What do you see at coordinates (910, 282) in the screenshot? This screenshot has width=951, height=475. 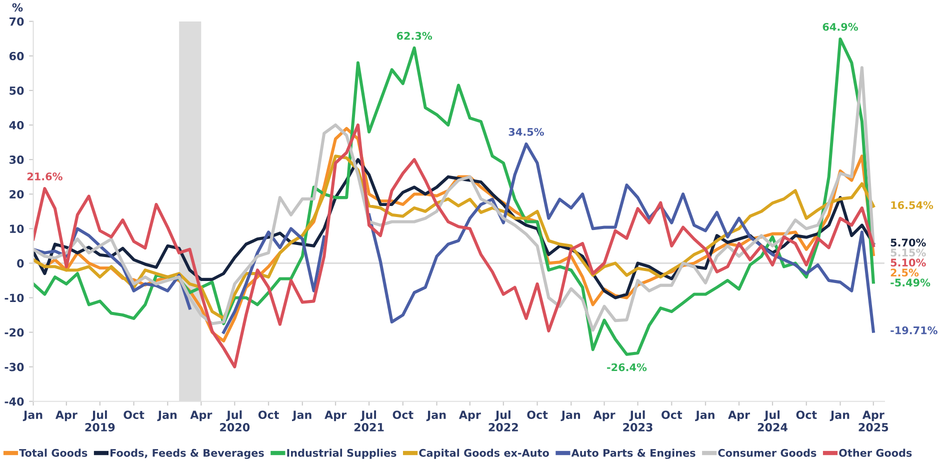 I see `annotation: -5.49%` at bounding box center [910, 282].